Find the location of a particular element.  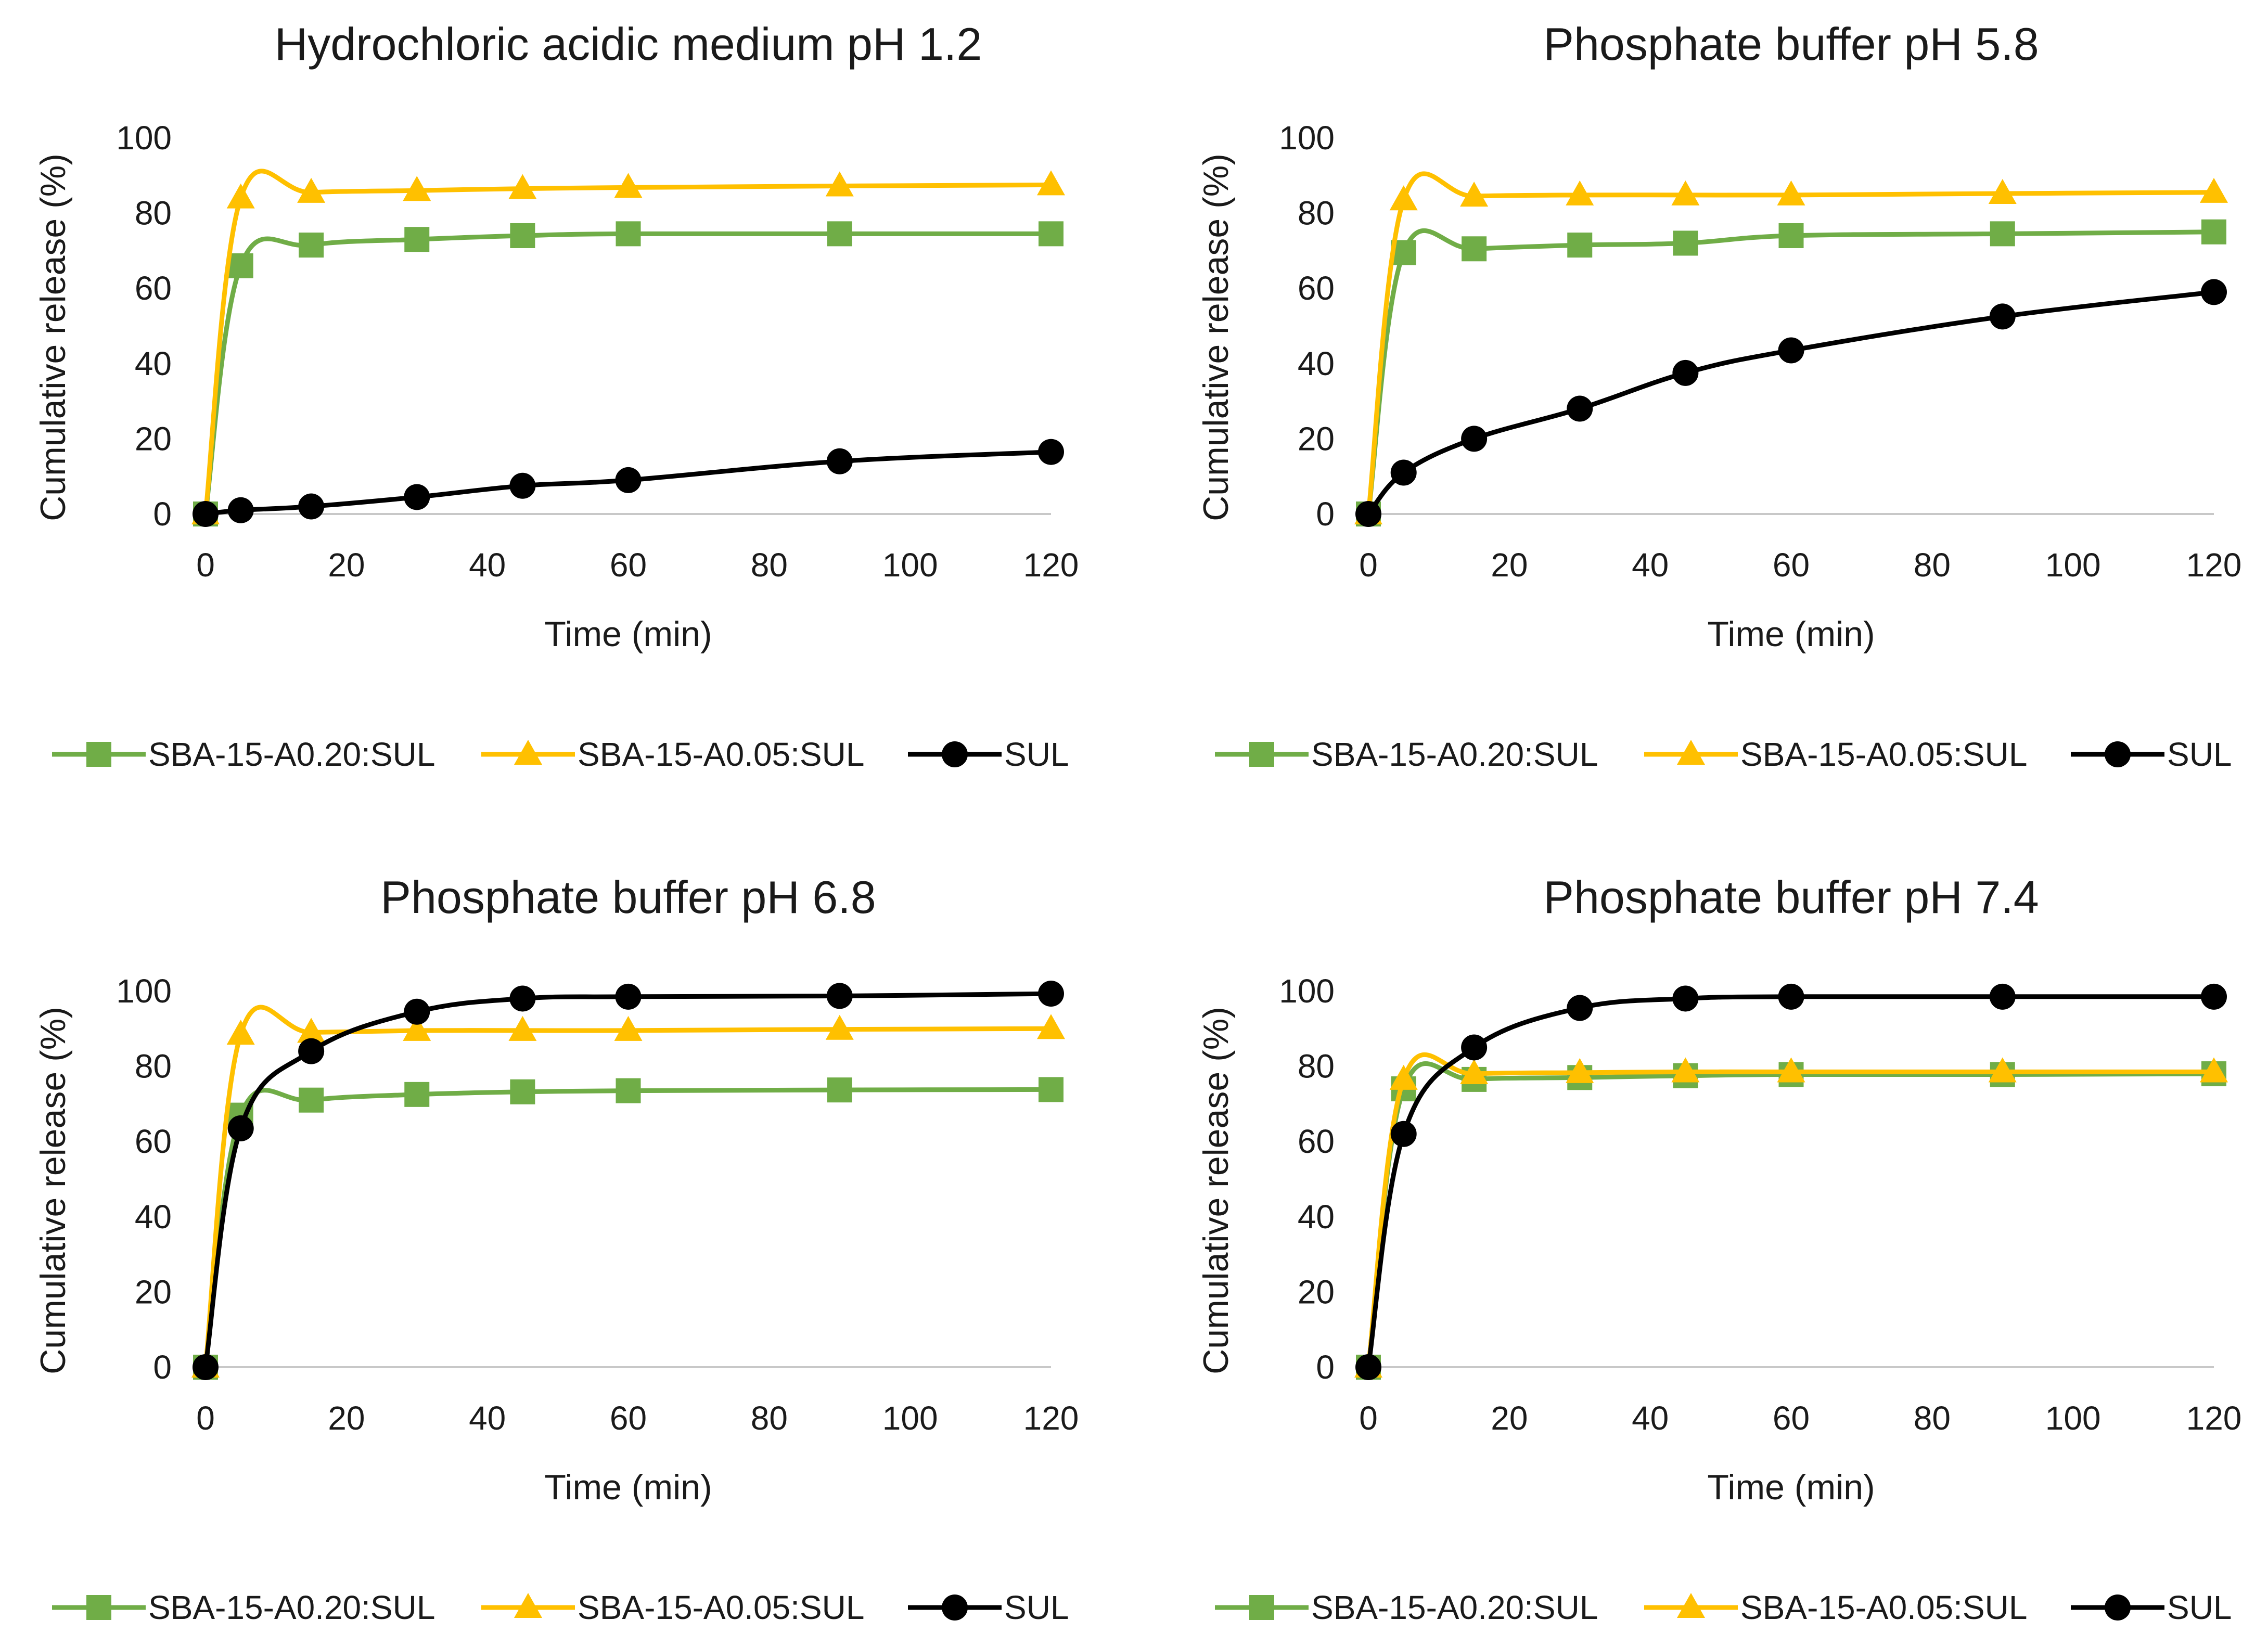

x-axis-label: Time (min) is located at coordinates (628, 634).